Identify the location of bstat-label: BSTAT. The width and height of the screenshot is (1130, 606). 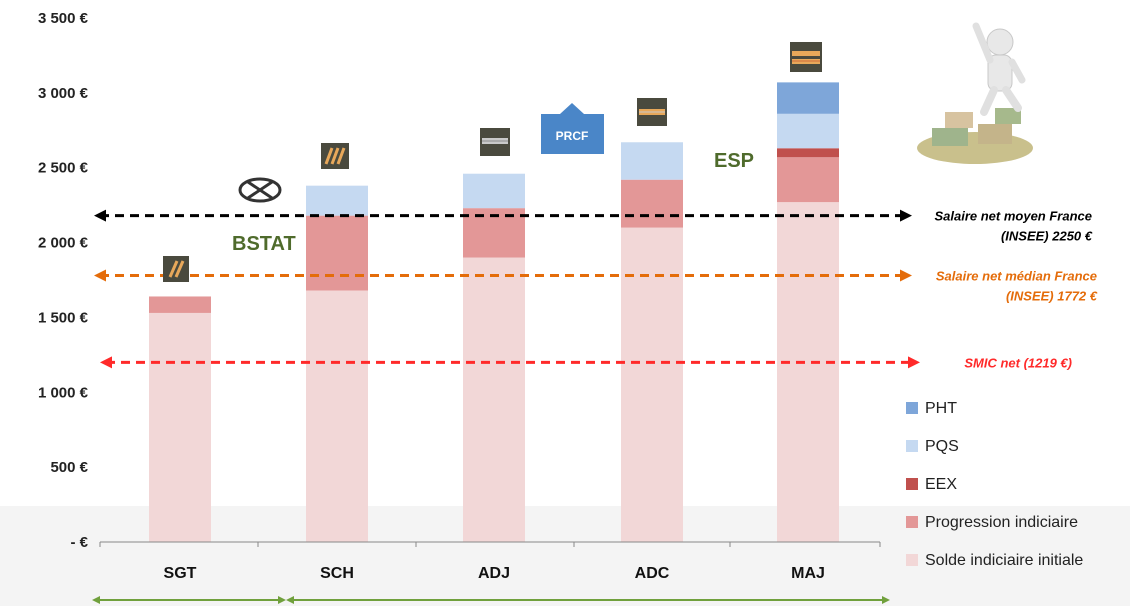
(264, 244).